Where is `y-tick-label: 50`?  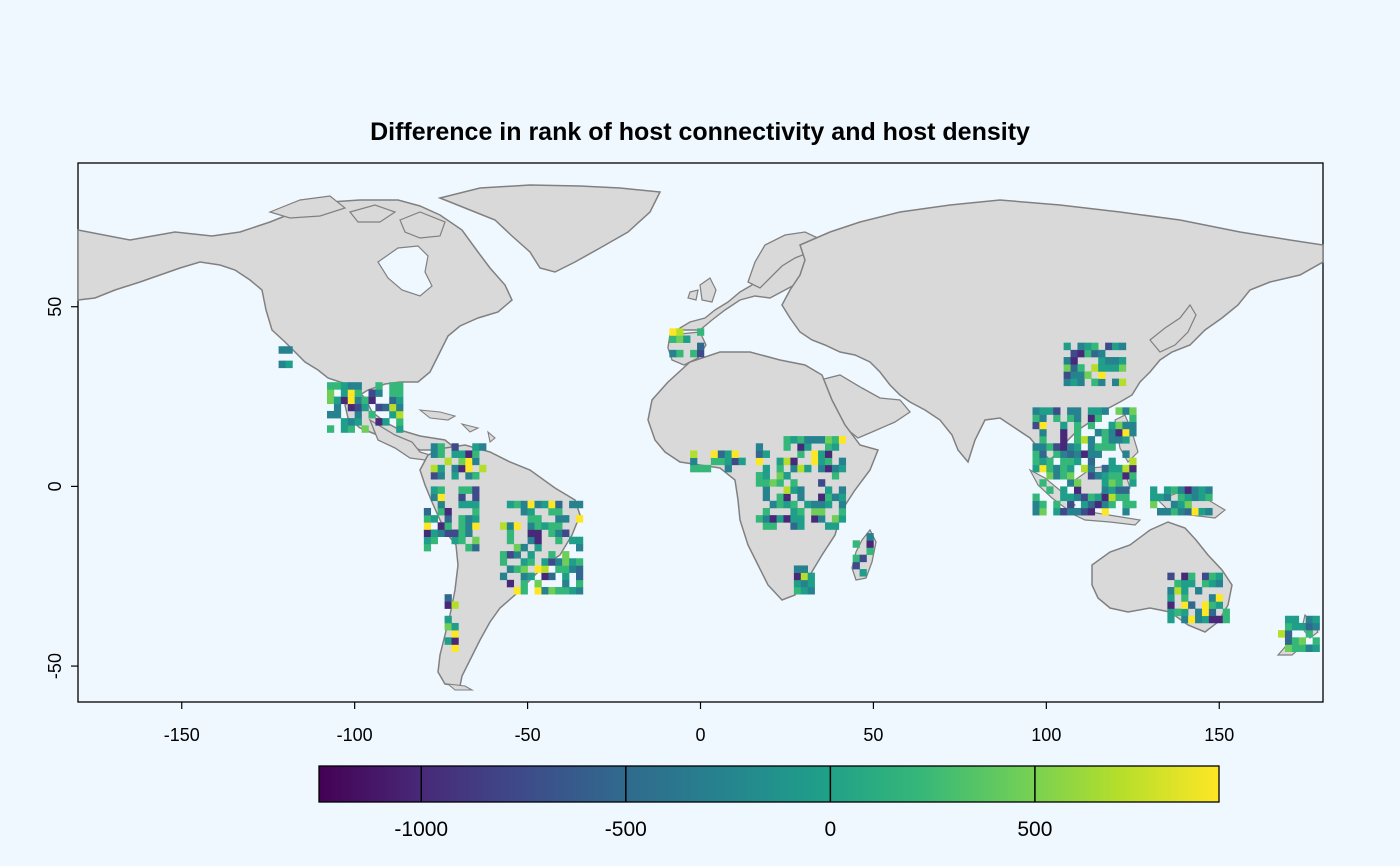
y-tick-label: 50 is located at coordinates (55, 307).